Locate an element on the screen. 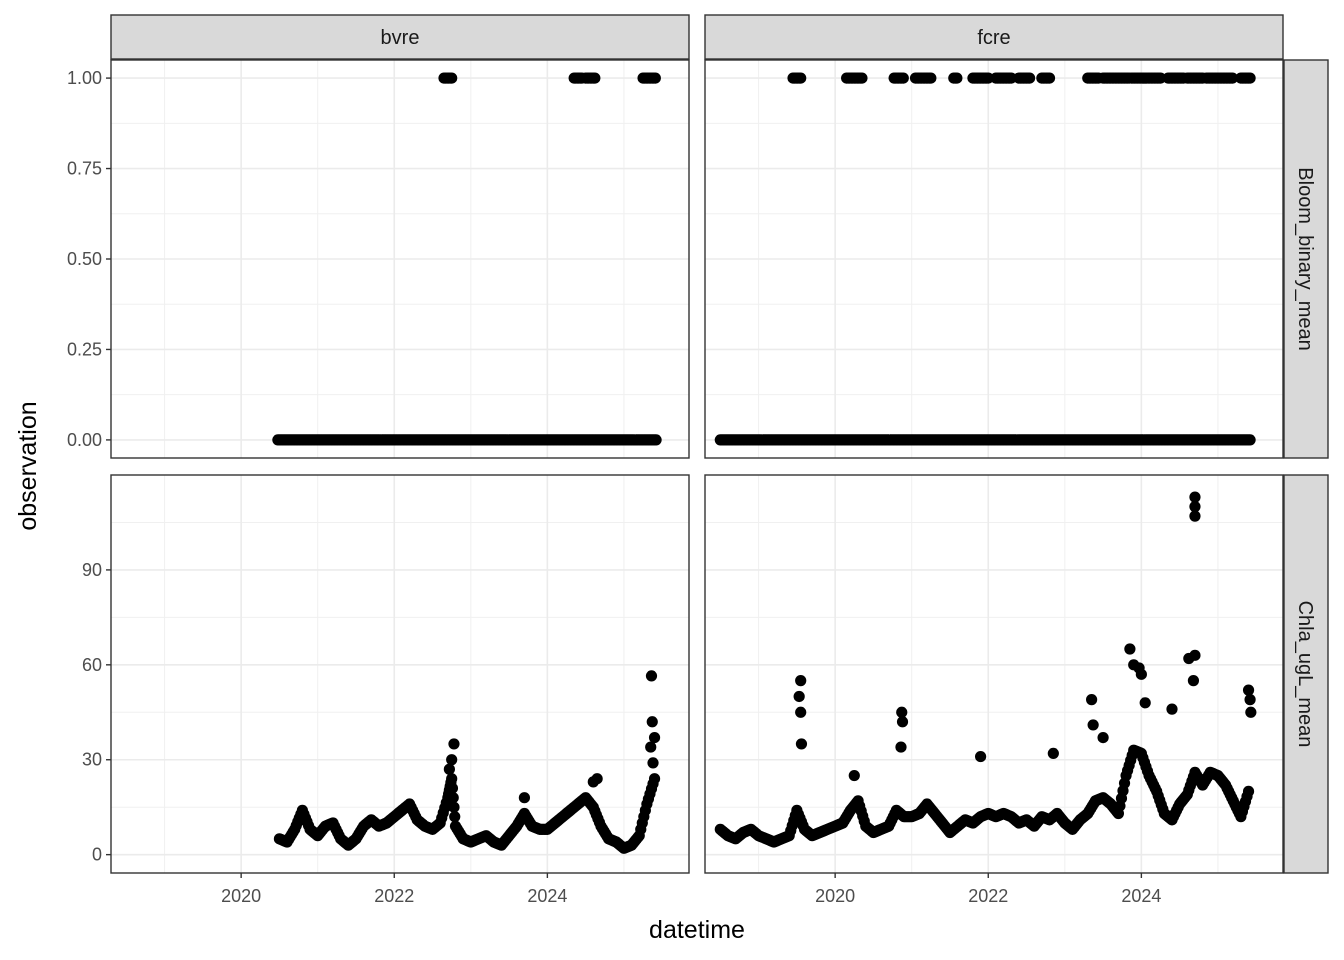 The height and width of the screenshot is (960, 1344). strip-Chla_ugL_mean is located at coordinates (1306, 674).